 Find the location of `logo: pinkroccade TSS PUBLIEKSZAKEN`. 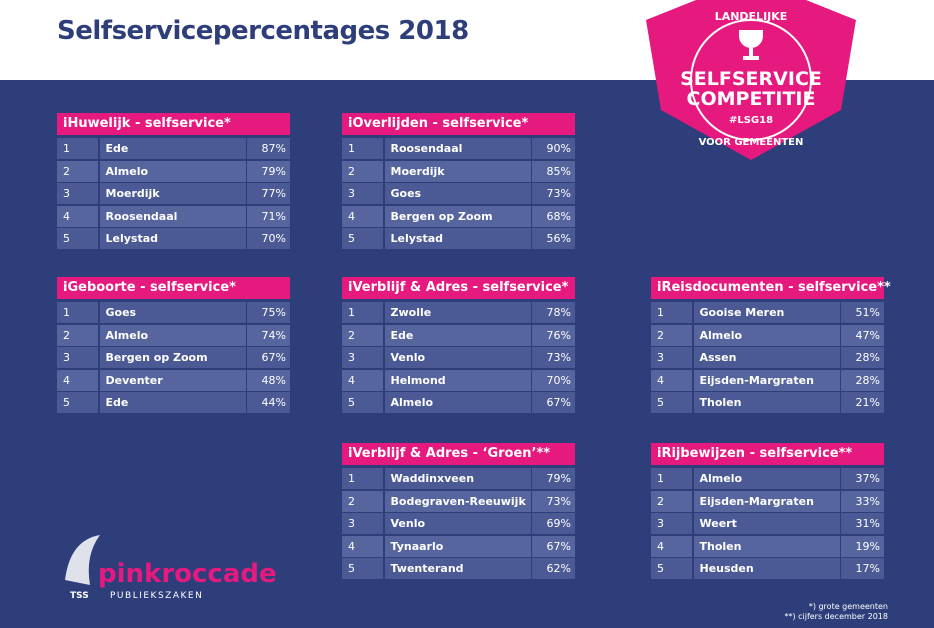

logo: pinkroccade TSS PUBLIEKSZAKEN is located at coordinates (171, 568).